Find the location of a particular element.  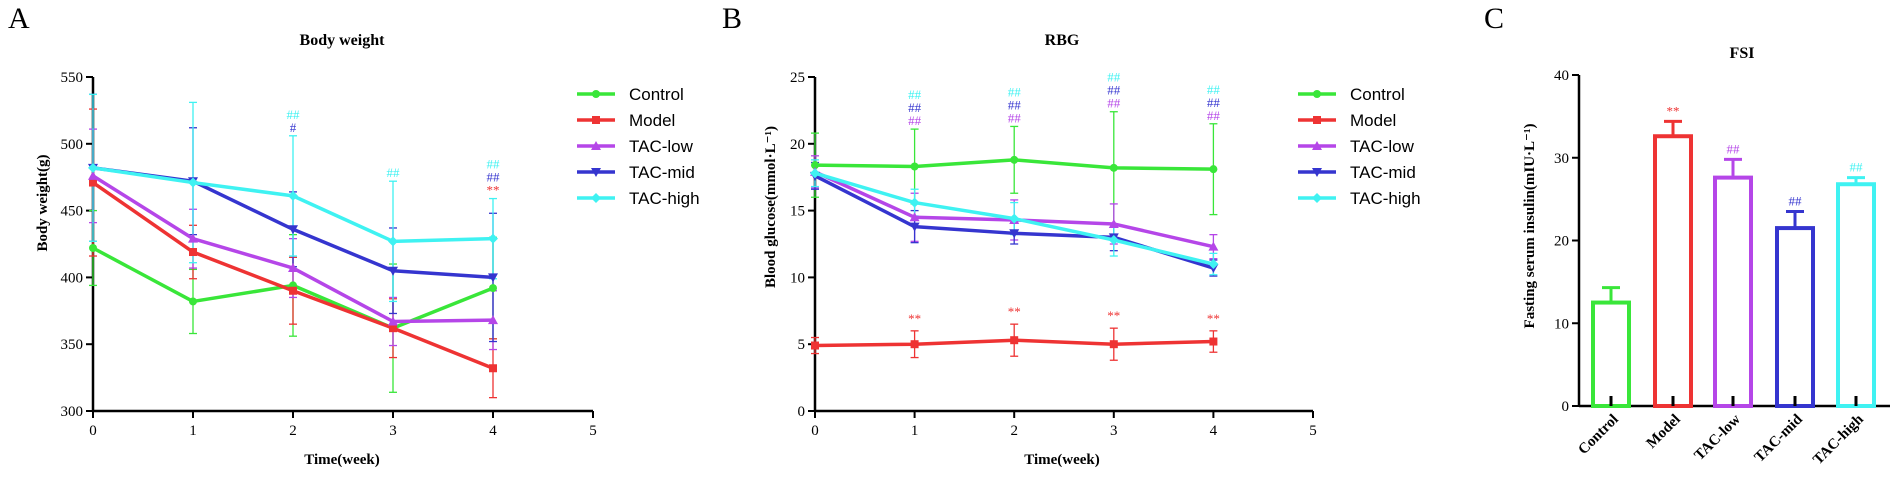

x-tick-label: 2 is located at coordinates (1014, 431).